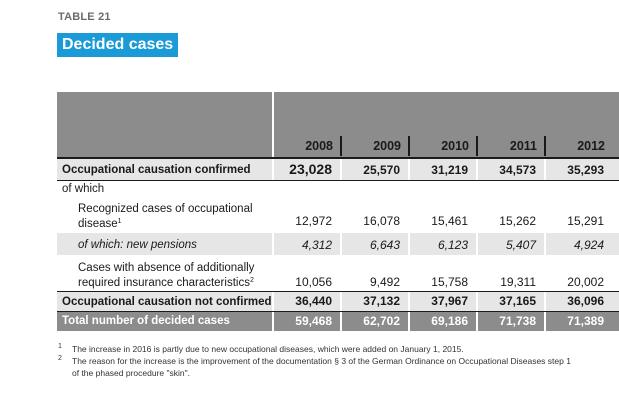 Image resolution: width=619 pixels, height=412 pixels. I want to click on row-label: Total number of decided cases, so click(146, 321).